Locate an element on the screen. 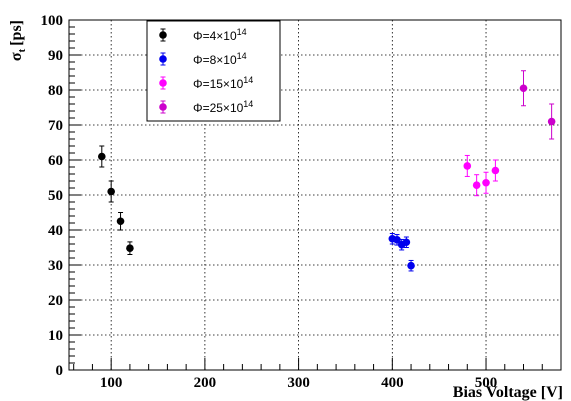  x-tick-label: 500 is located at coordinates (486, 383).